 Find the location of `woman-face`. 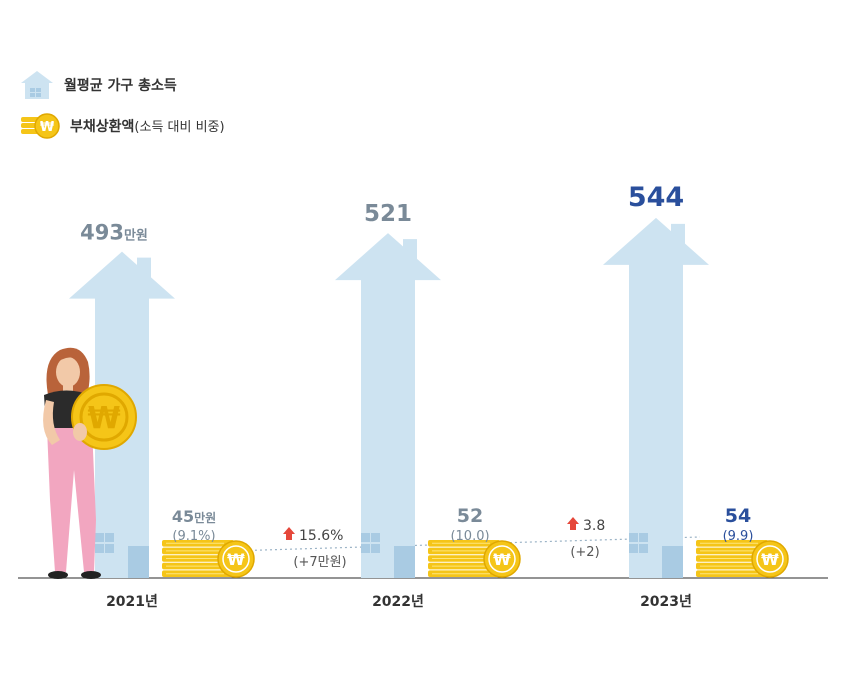

woman-face is located at coordinates (68, 372).